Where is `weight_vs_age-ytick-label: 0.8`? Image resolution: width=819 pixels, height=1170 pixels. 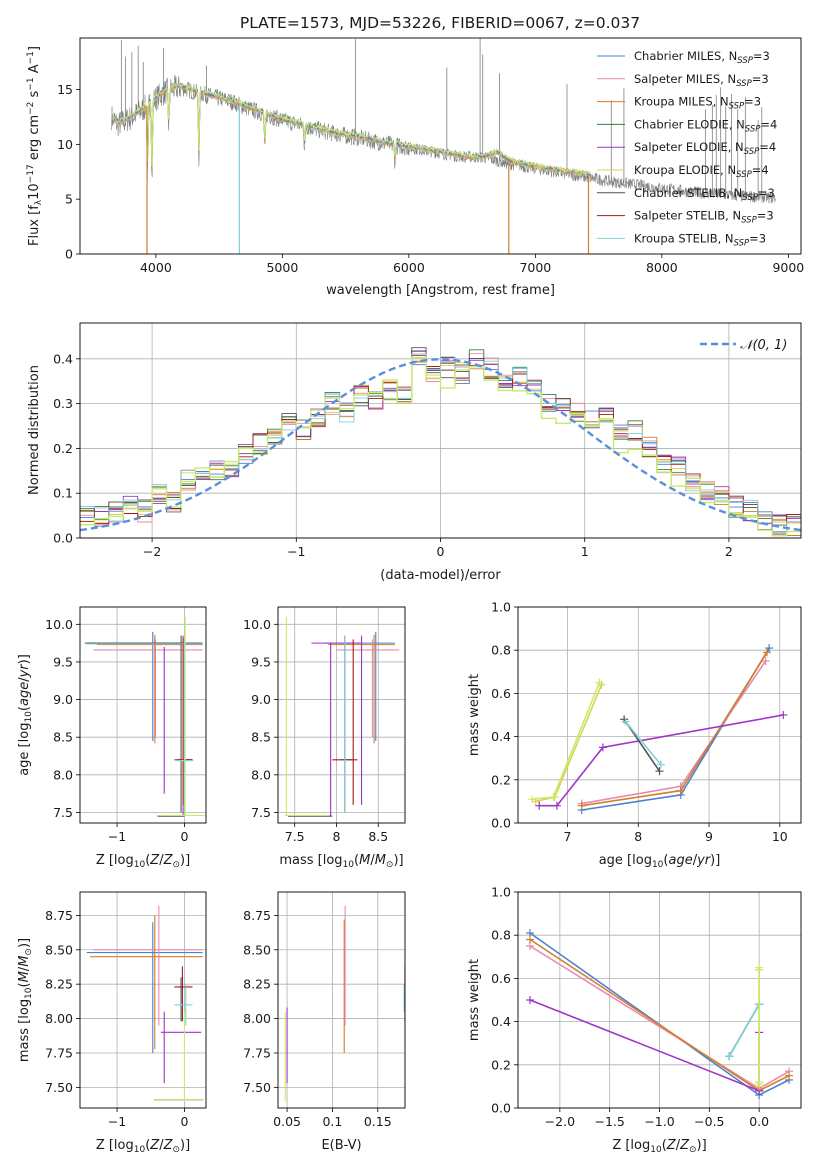
weight_vs_age-ytick-label: 0.8 is located at coordinates (501, 650).